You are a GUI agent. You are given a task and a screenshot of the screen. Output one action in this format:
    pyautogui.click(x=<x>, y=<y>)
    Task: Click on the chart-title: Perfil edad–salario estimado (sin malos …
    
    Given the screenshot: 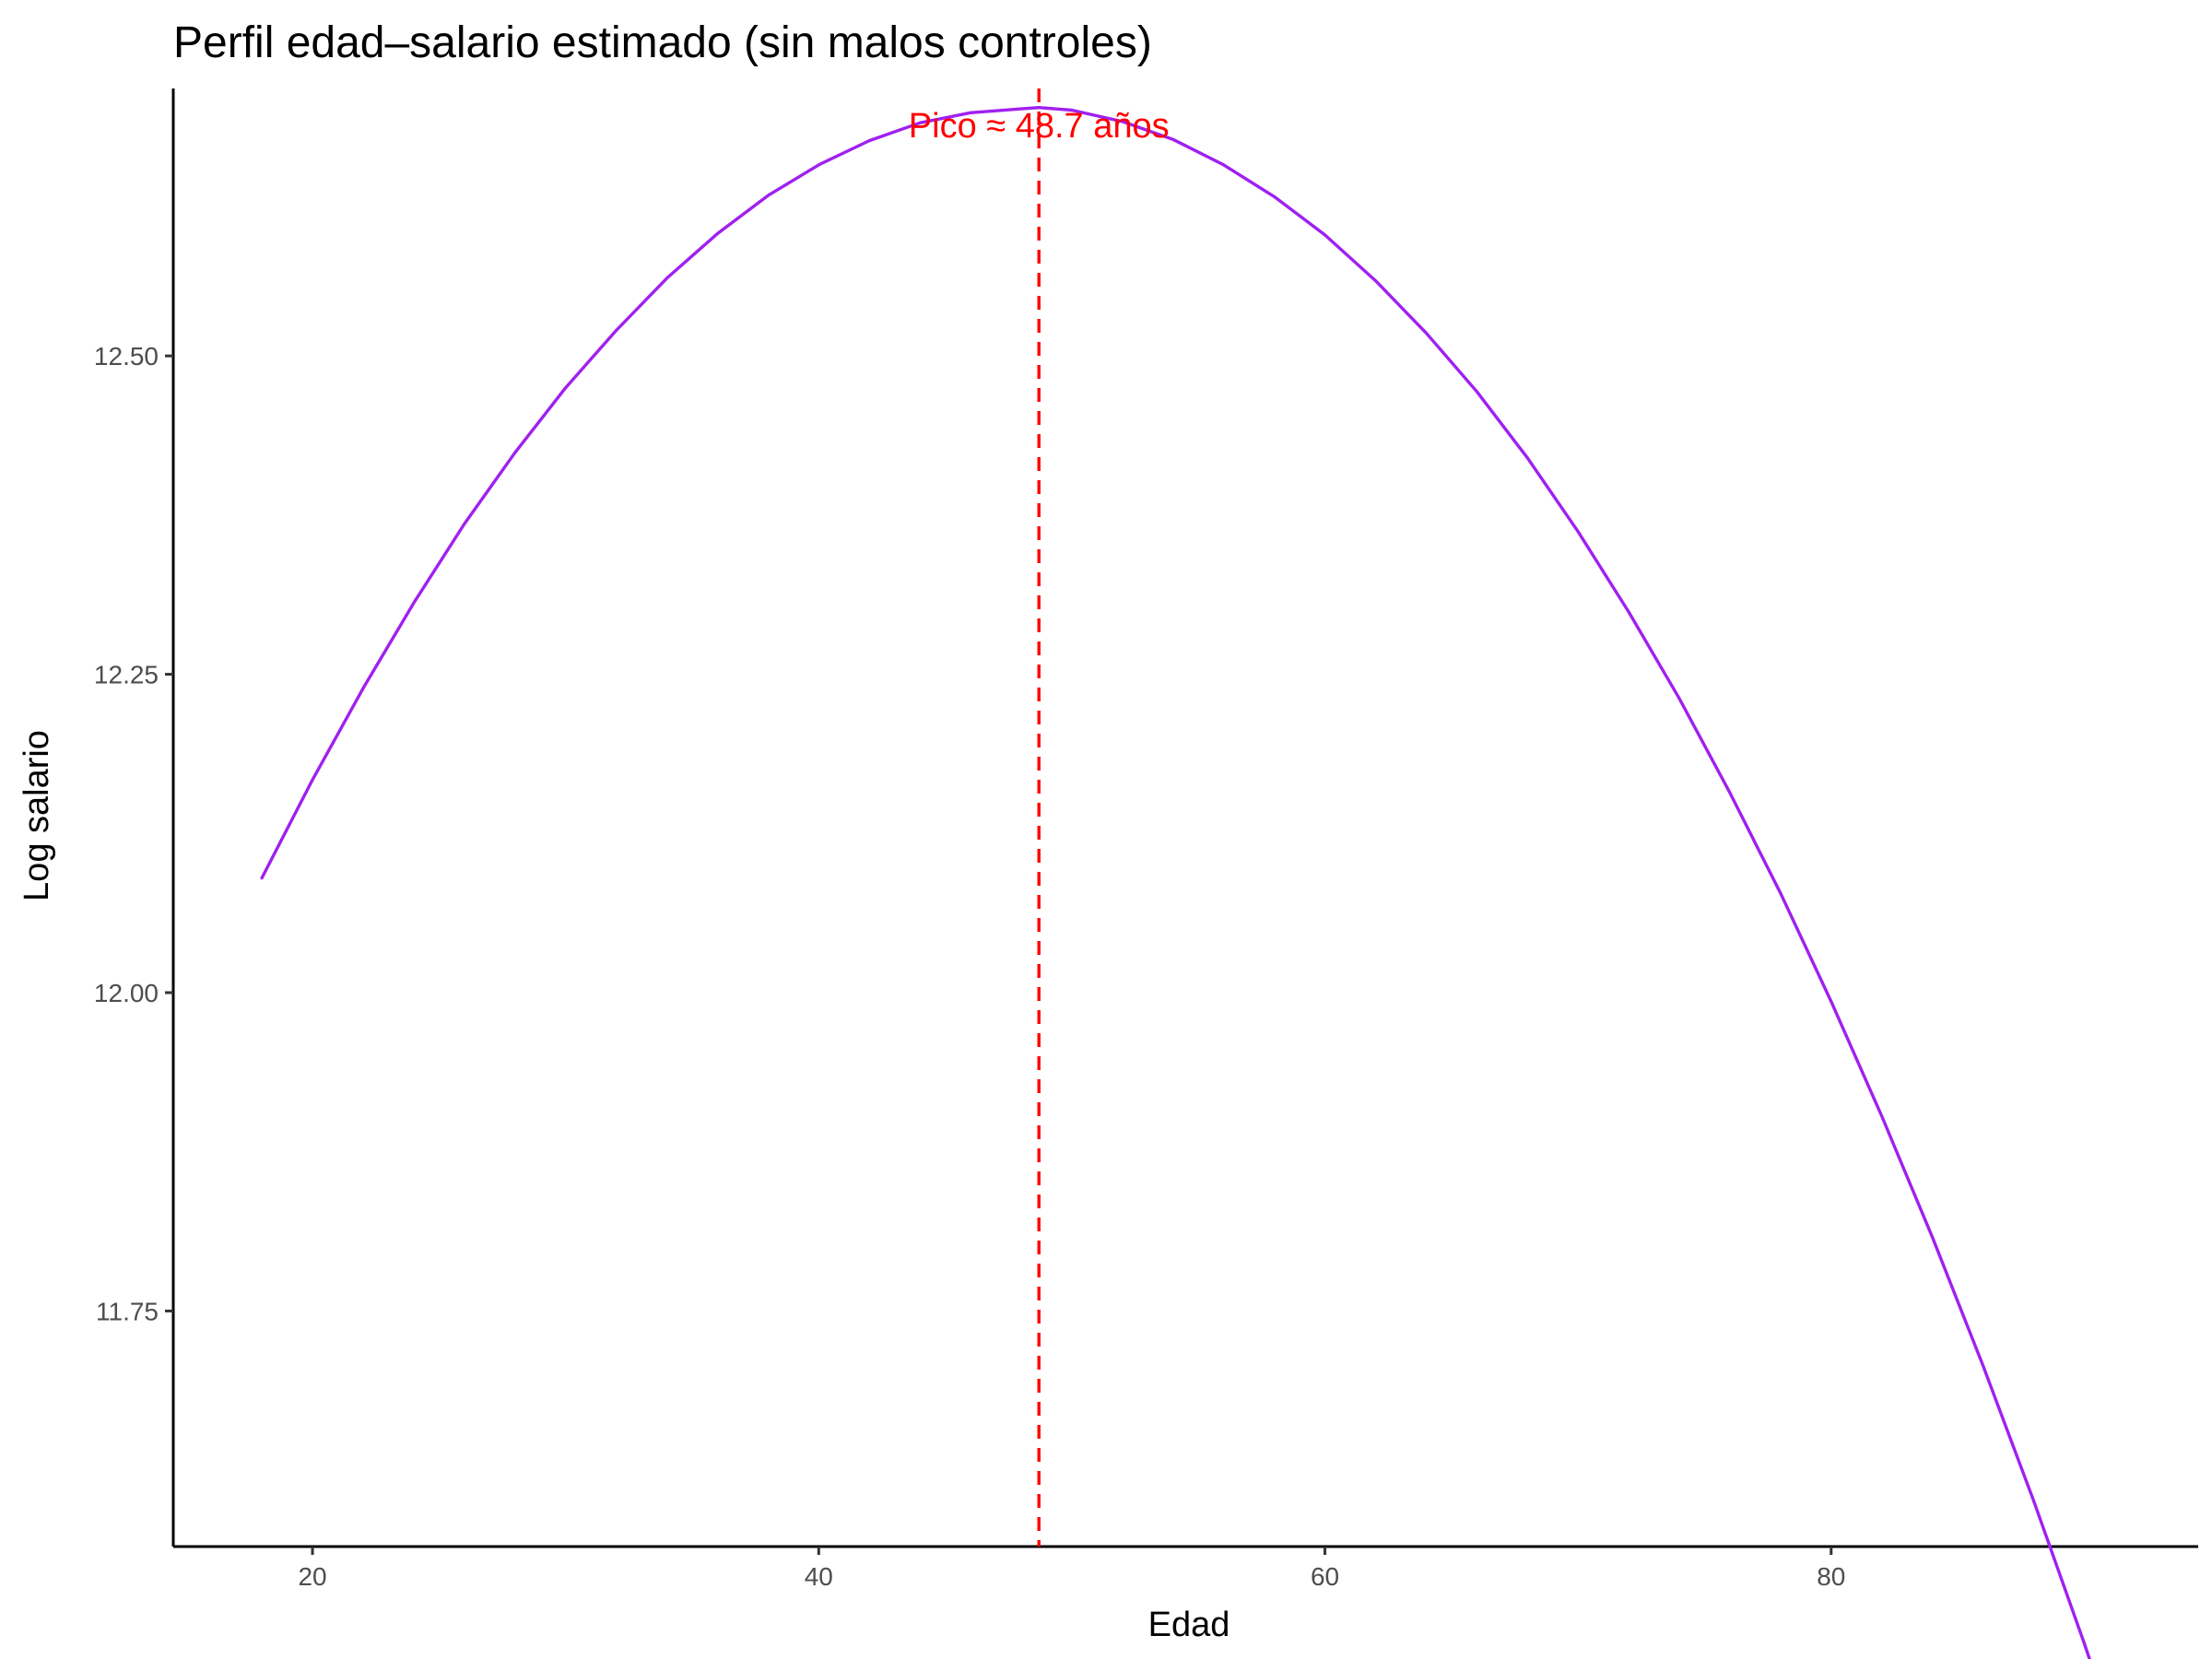 What is the action you would take?
    pyautogui.click(x=662, y=42)
    